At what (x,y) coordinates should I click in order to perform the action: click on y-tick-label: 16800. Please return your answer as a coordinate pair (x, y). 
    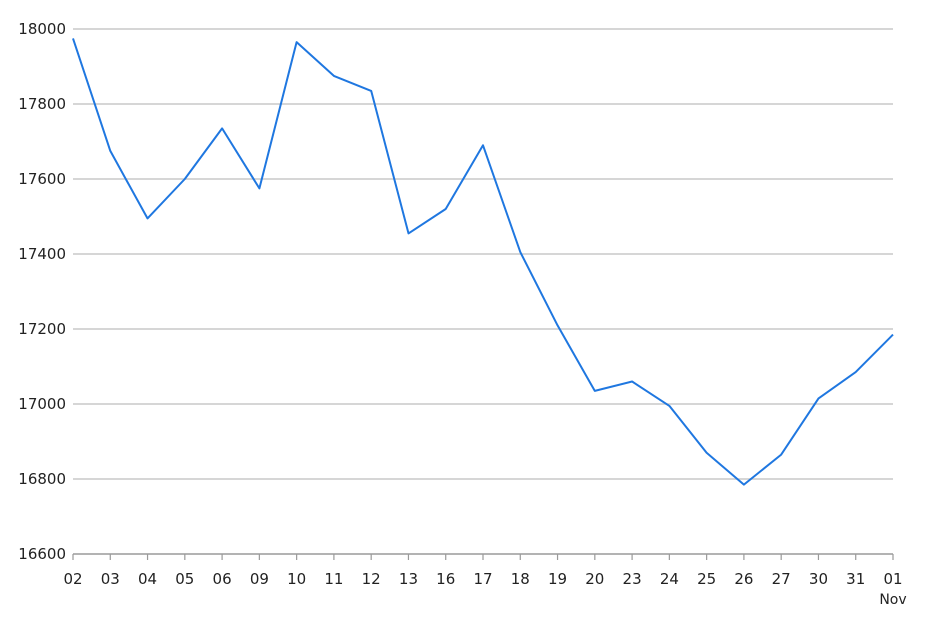
    Looking at the image, I should click on (42, 479).